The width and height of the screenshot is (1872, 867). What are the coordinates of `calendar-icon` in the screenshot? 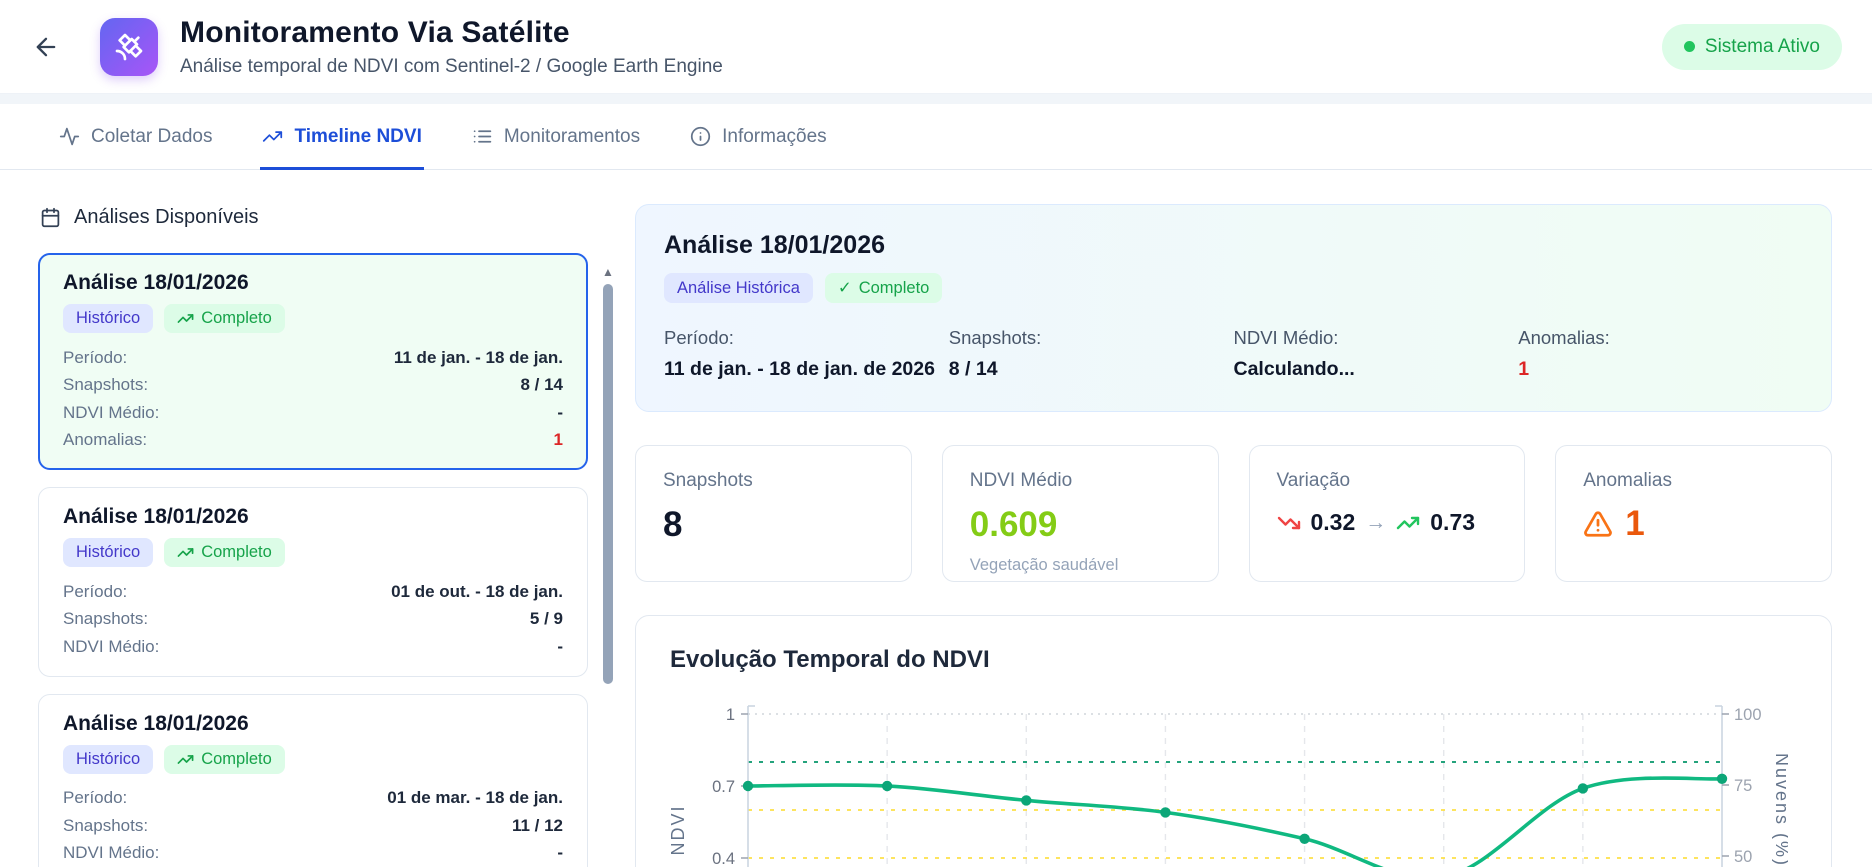 It's located at (50, 217).